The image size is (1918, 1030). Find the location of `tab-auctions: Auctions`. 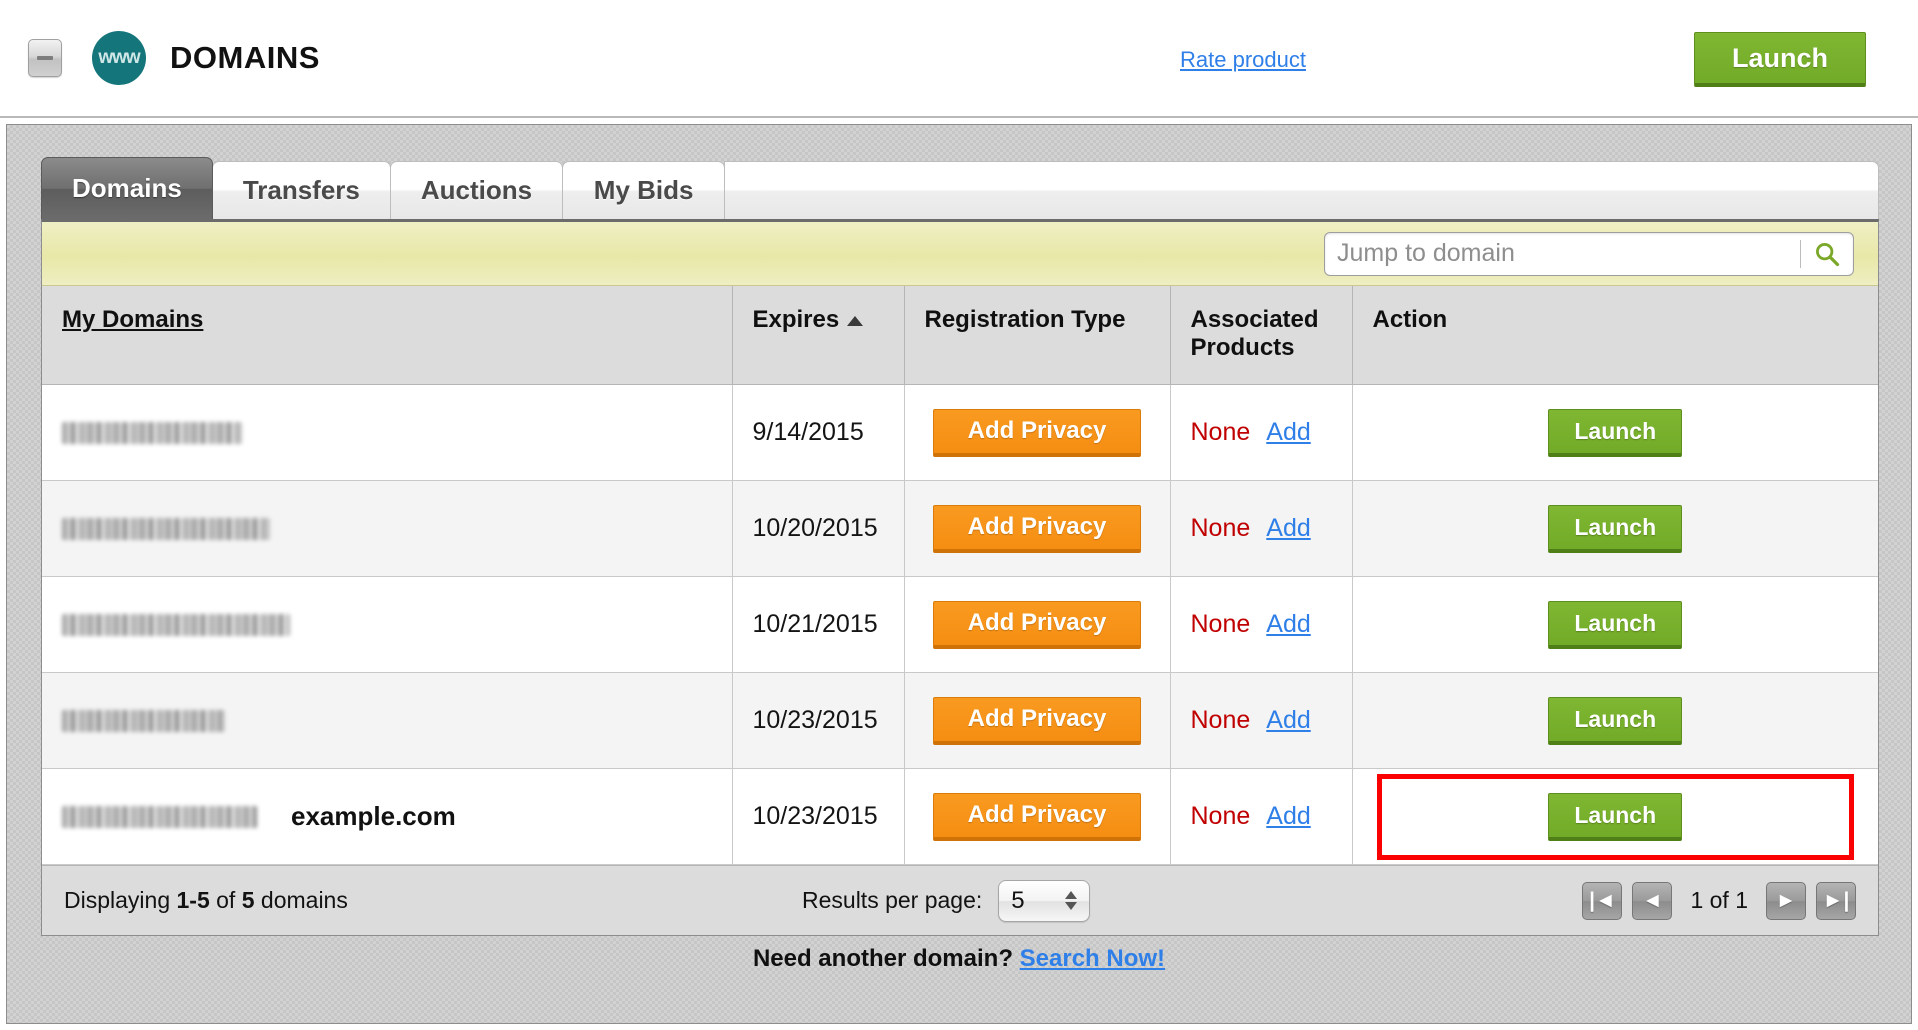

tab-auctions: Auctions is located at coordinates (476, 190).